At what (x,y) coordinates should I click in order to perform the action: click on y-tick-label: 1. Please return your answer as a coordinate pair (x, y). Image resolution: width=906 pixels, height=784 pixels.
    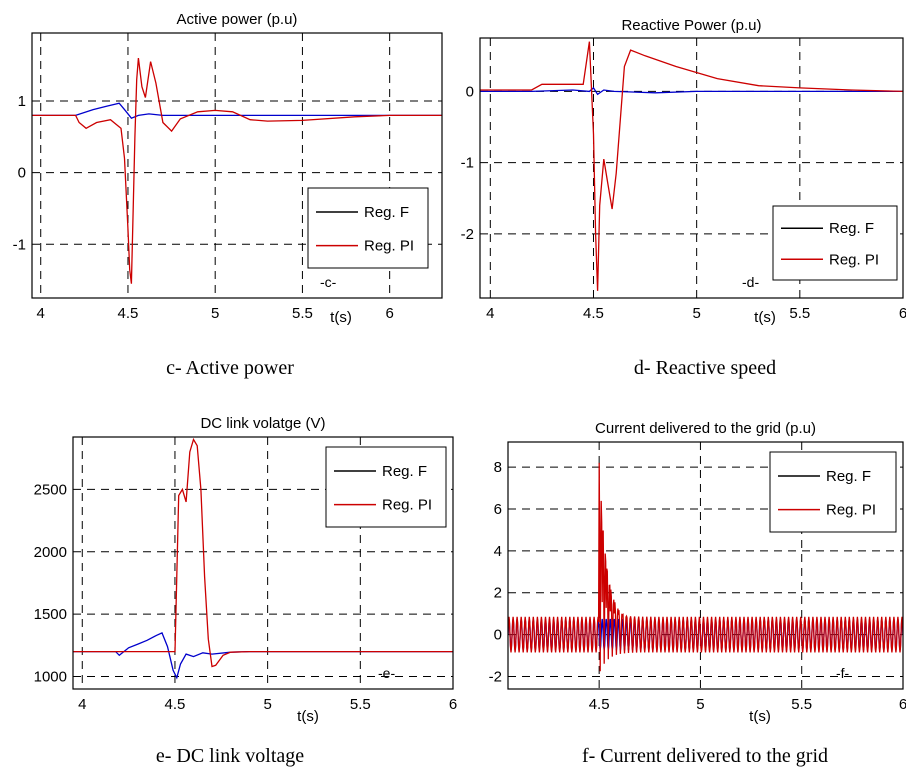
    Looking at the image, I should click on (22, 101).